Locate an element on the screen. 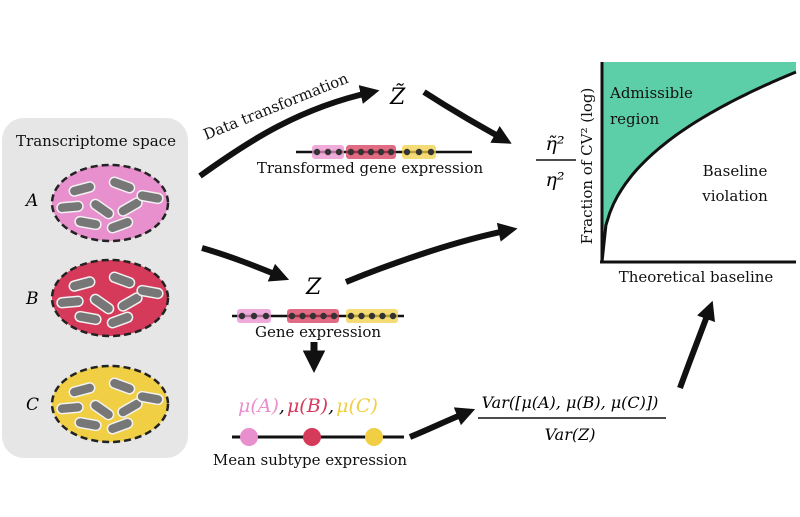  mean-dot-b is located at coordinates (312, 437).